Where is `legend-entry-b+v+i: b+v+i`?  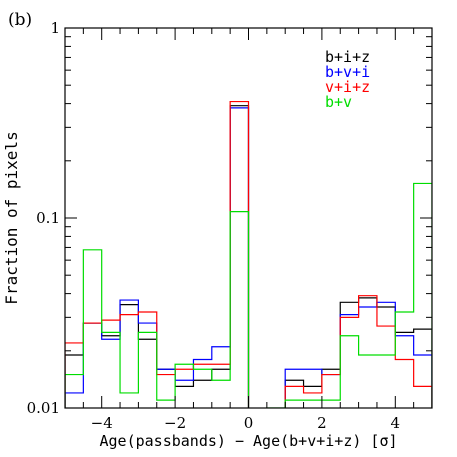
legend-entry-b+v+i: b+v+i is located at coordinates (347, 72).